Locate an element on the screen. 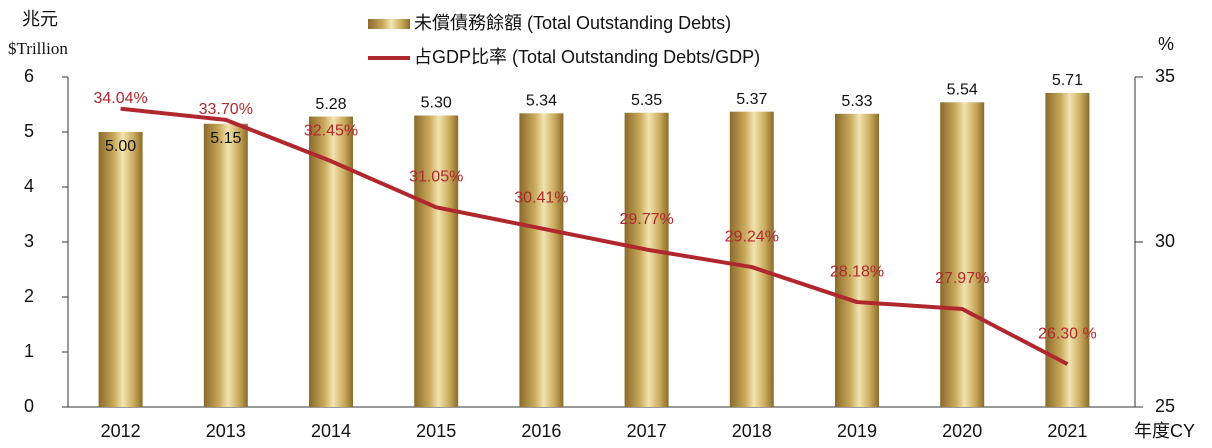 The height and width of the screenshot is (448, 1212). line-value-label: 31.05% is located at coordinates (436, 177).